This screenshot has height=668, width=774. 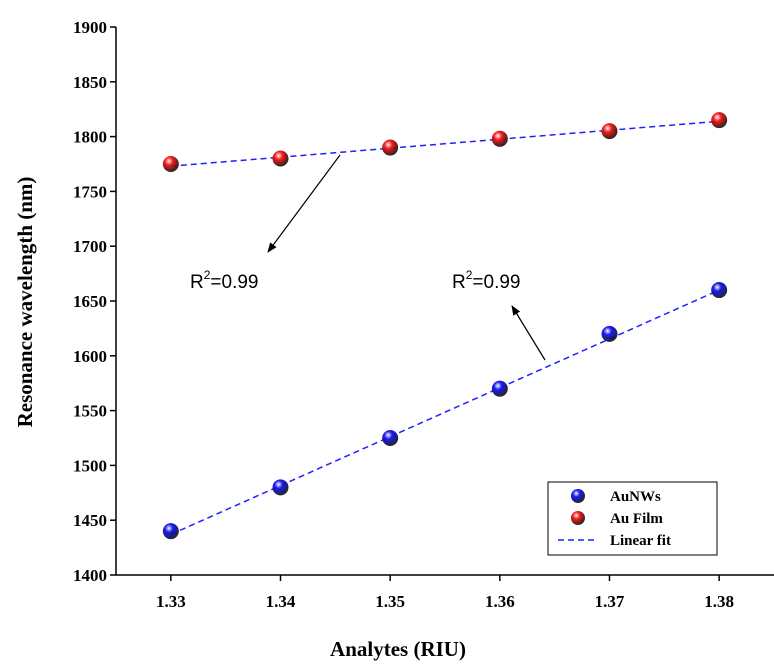 I want to click on y-tick-label: 1900, so click(x=90, y=27).